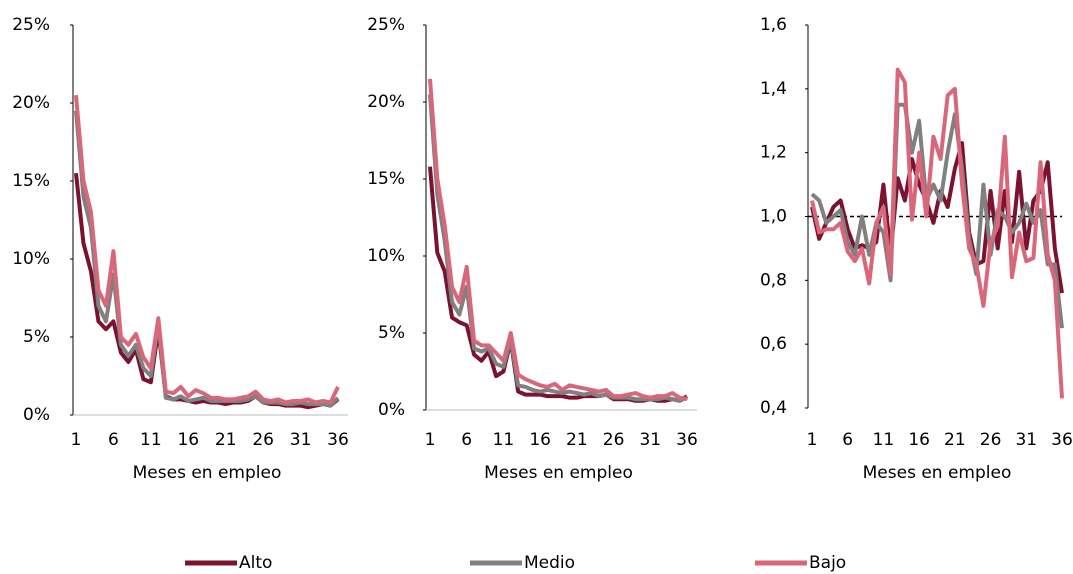 The image size is (1073, 574). I want to click on legend-label: Bajo, so click(827, 563).